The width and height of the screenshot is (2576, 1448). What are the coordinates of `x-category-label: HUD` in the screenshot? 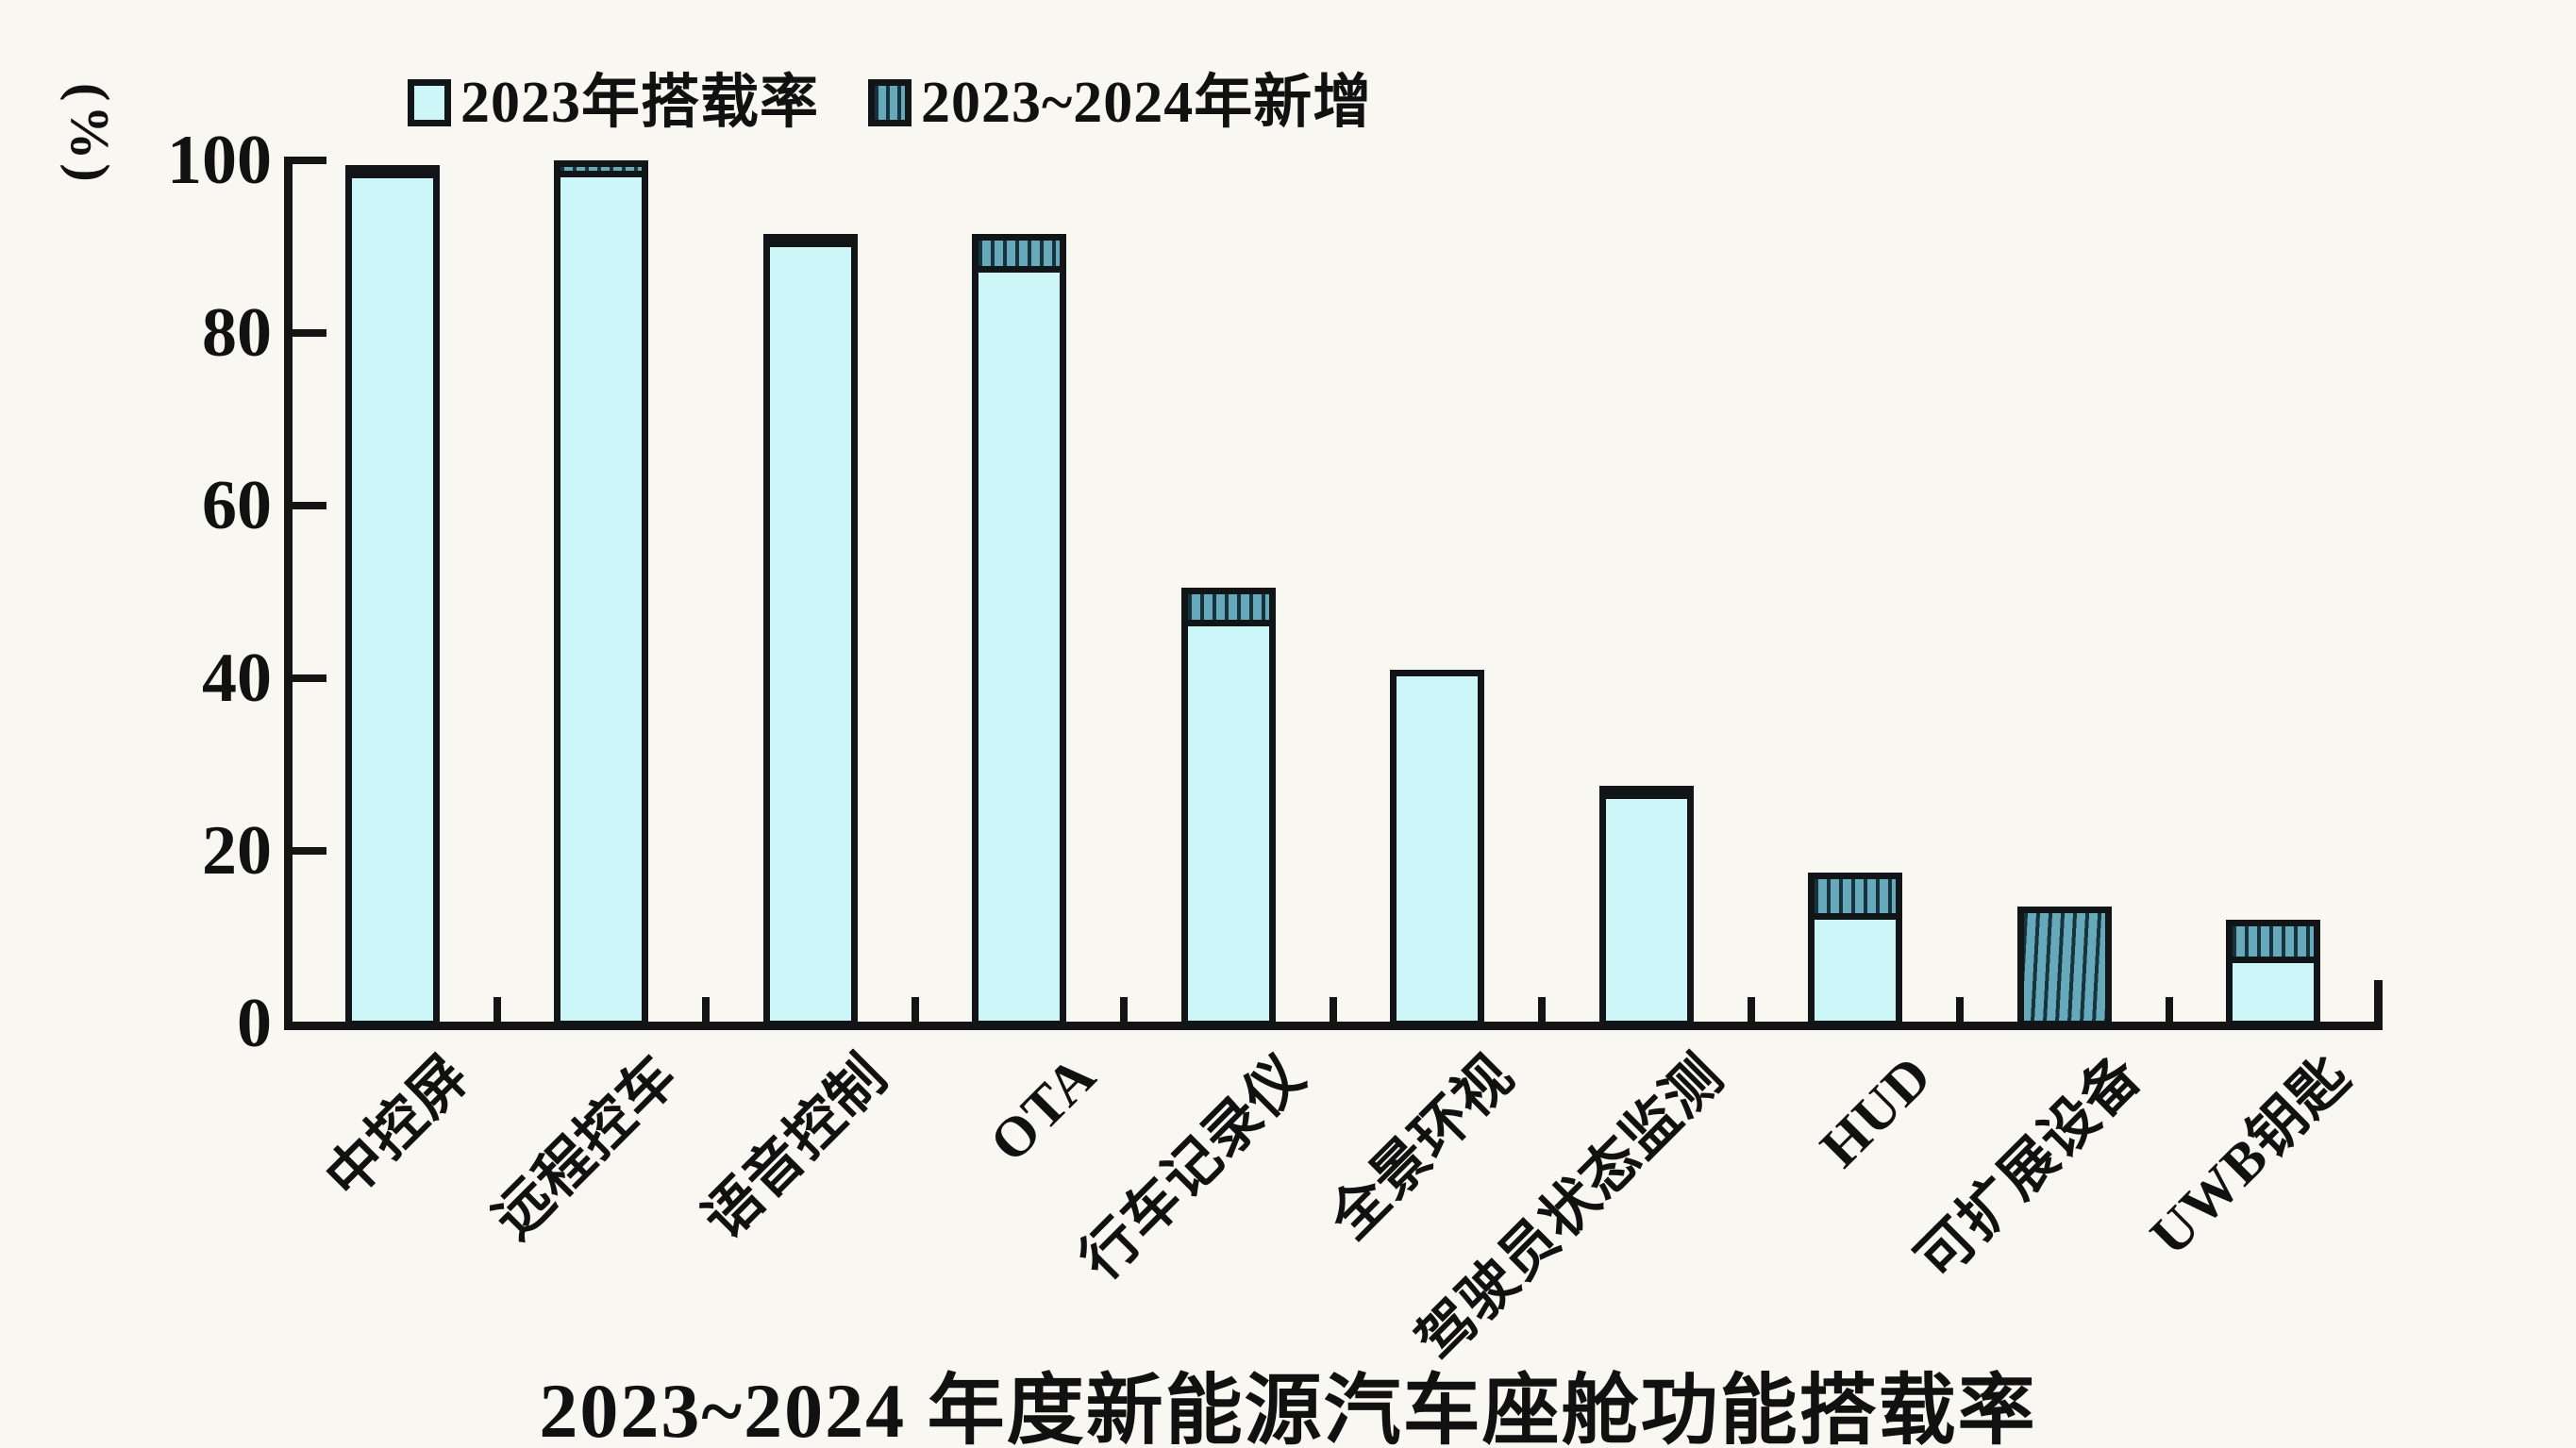 It's located at (1876, 1111).